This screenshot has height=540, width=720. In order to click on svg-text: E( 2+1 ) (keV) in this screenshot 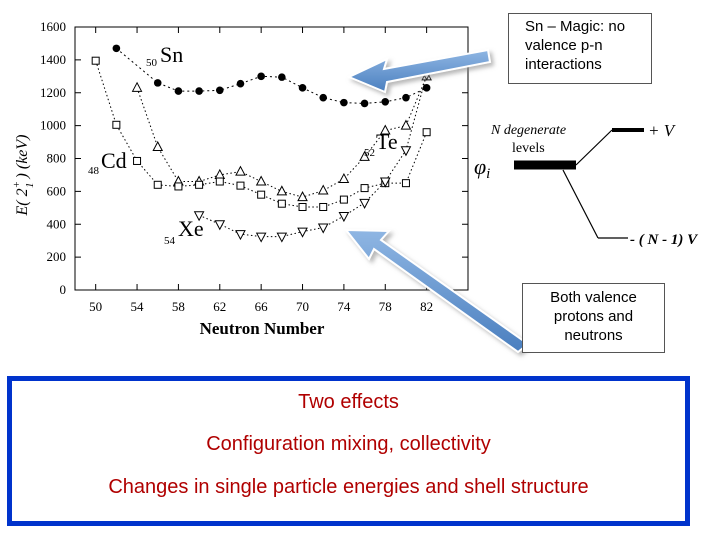, I will do `click(23, 175)`.